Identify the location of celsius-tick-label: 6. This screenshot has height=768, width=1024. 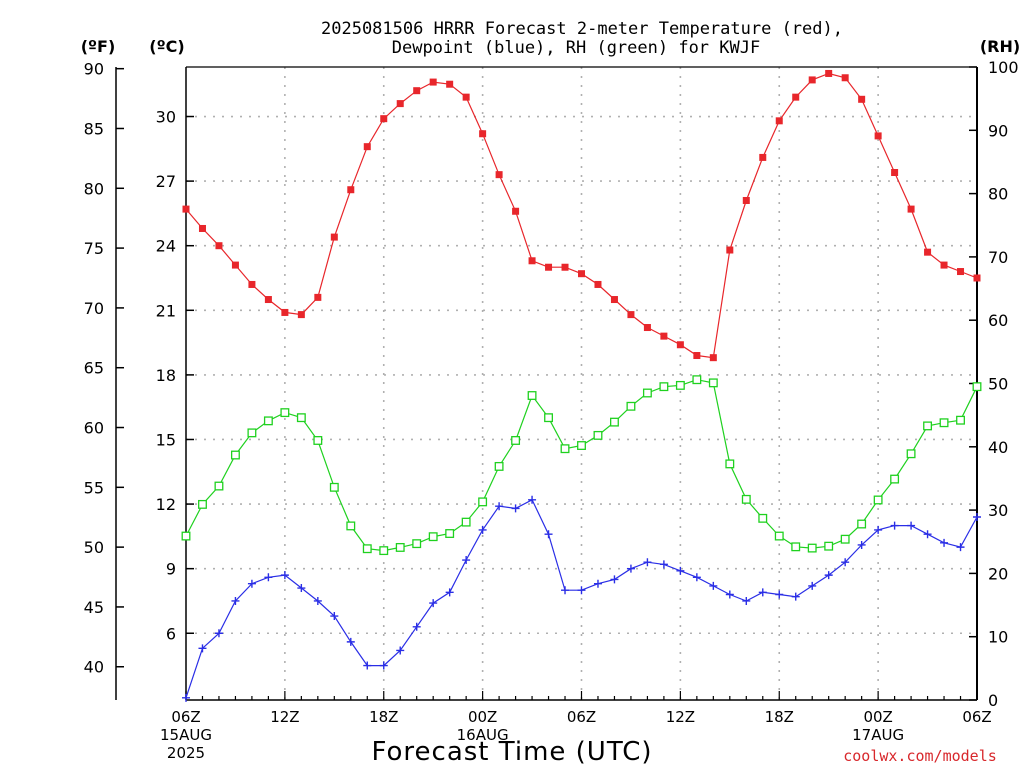
(171, 633).